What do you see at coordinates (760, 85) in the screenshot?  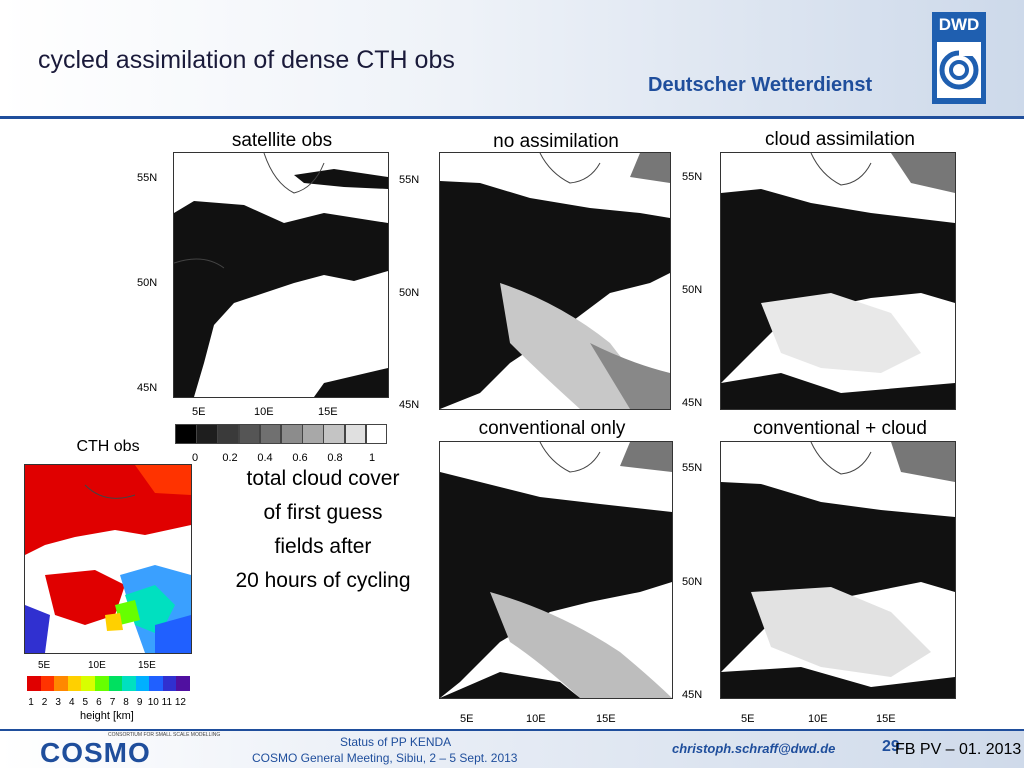 I see `organization-name: Deutscher Wetterdienst` at bounding box center [760, 85].